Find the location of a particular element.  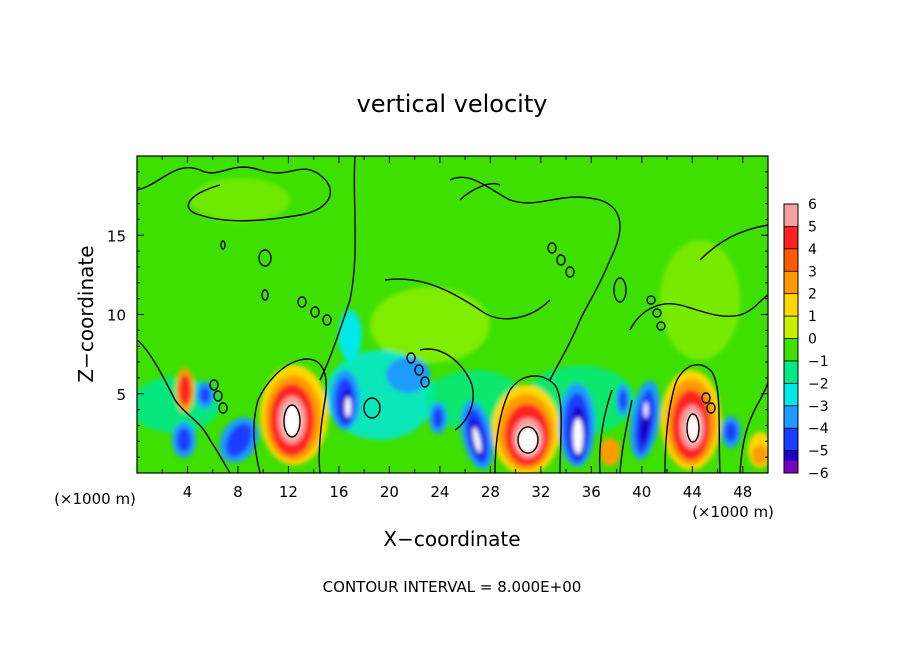

x-tick-label: 16 is located at coordinates (338, 492).